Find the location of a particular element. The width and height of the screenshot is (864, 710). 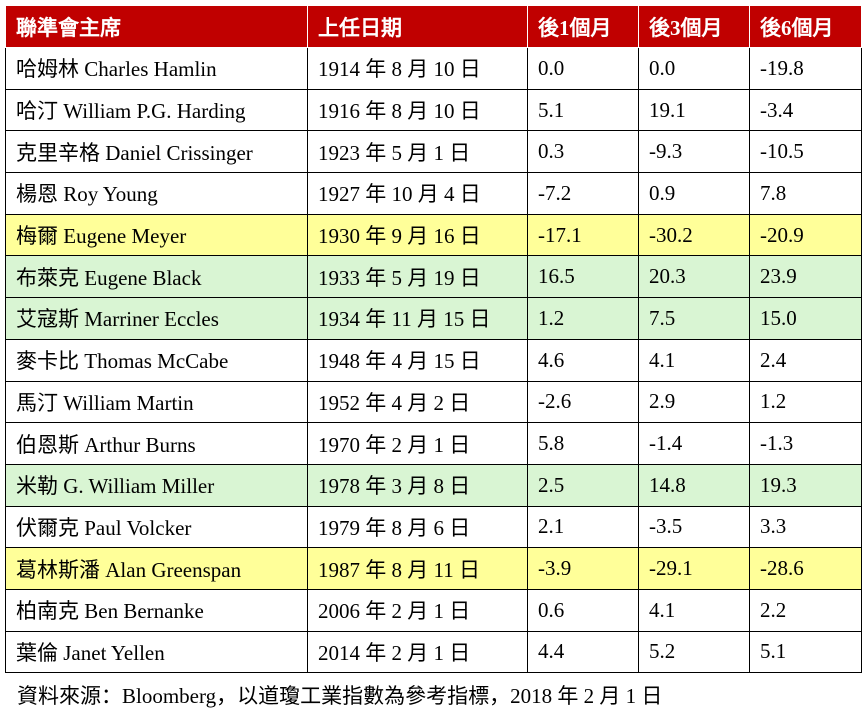

table-cell: 2.9 is located at coordinates (694, 402).